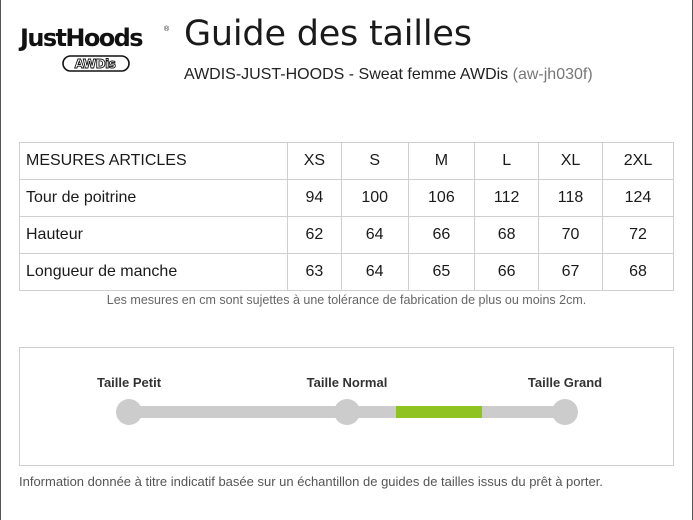 The height and width of the screenshot is (520, 693). I want to click on table-cell: 67, so click(570, 272).